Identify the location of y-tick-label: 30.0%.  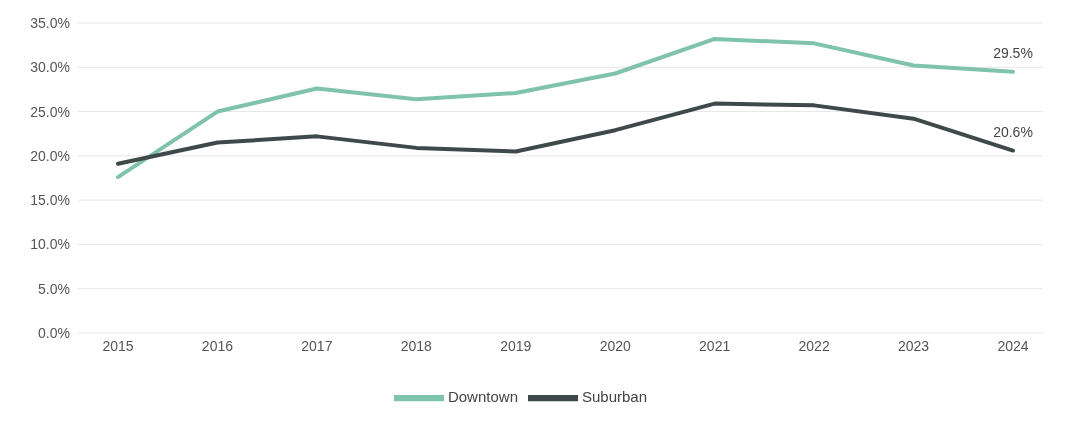
(50, 67).